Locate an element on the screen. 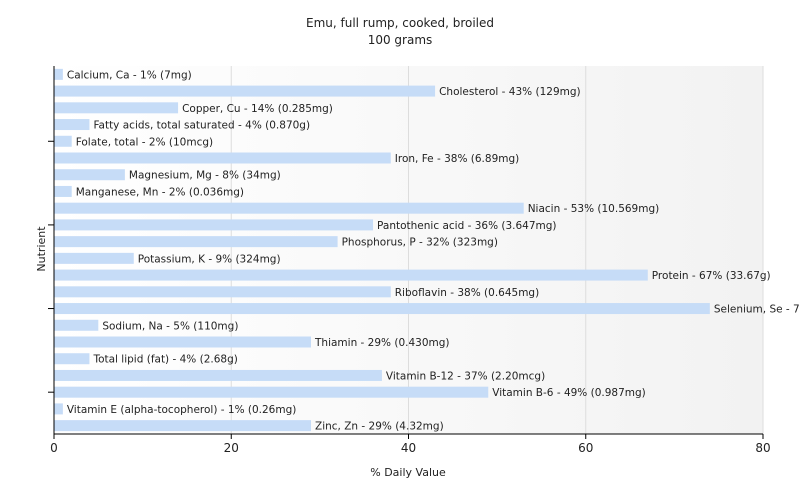 The image size is (800, 500). x-tick-label: 40 is located at coordinates (408, 448).